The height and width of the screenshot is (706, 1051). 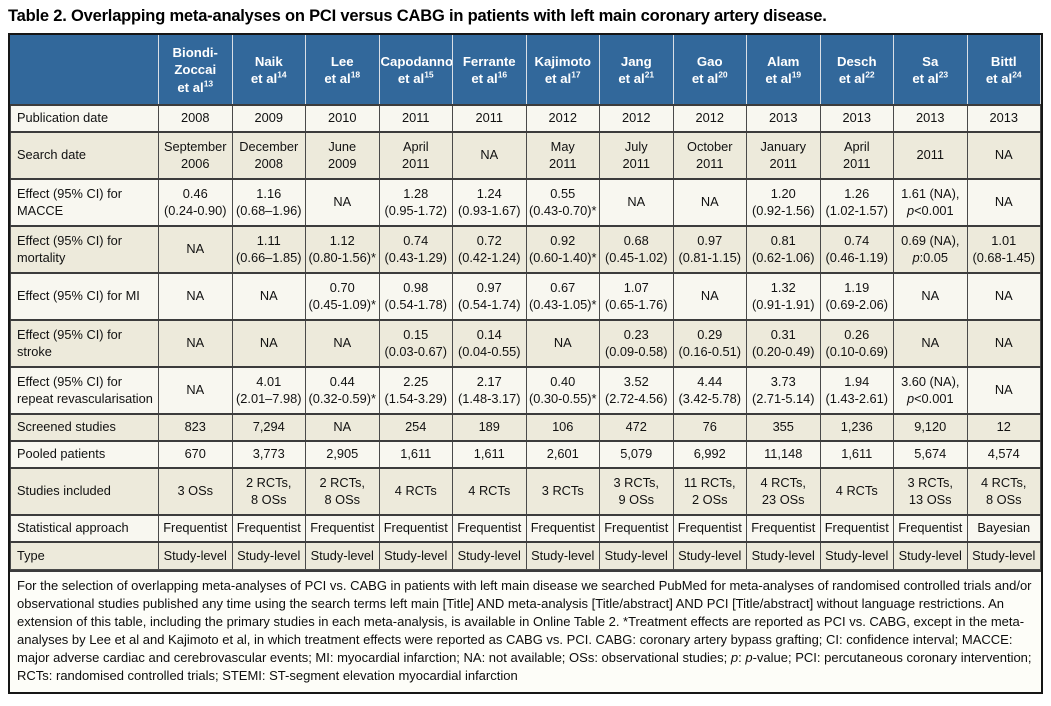 What do you see at coordinates (562, 118) in the screenshot?
I see `data-cell: 2012` at bounding box center [562, 118].